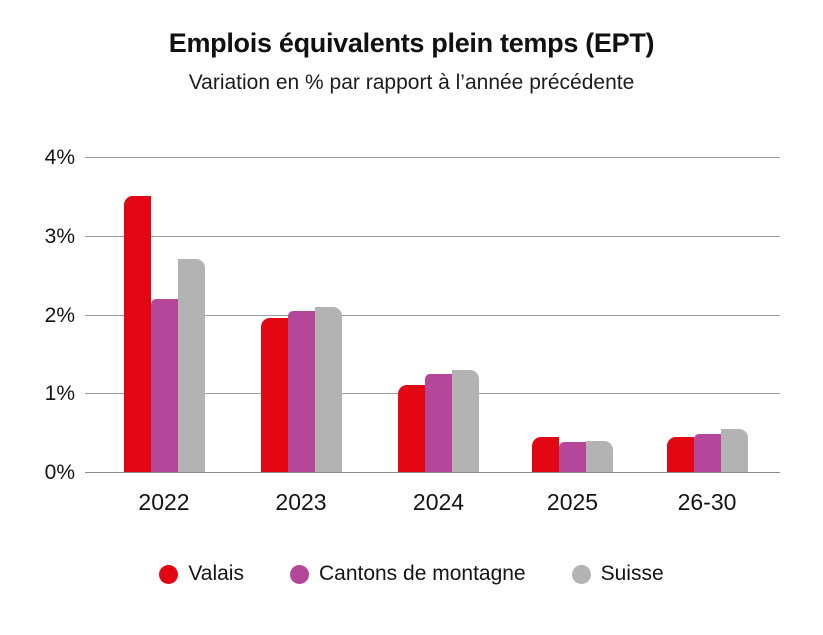  Describe the element at coordinates (707, 502) in the screenshot. I see `x-axis-label-26-30: 26-30` at that location.